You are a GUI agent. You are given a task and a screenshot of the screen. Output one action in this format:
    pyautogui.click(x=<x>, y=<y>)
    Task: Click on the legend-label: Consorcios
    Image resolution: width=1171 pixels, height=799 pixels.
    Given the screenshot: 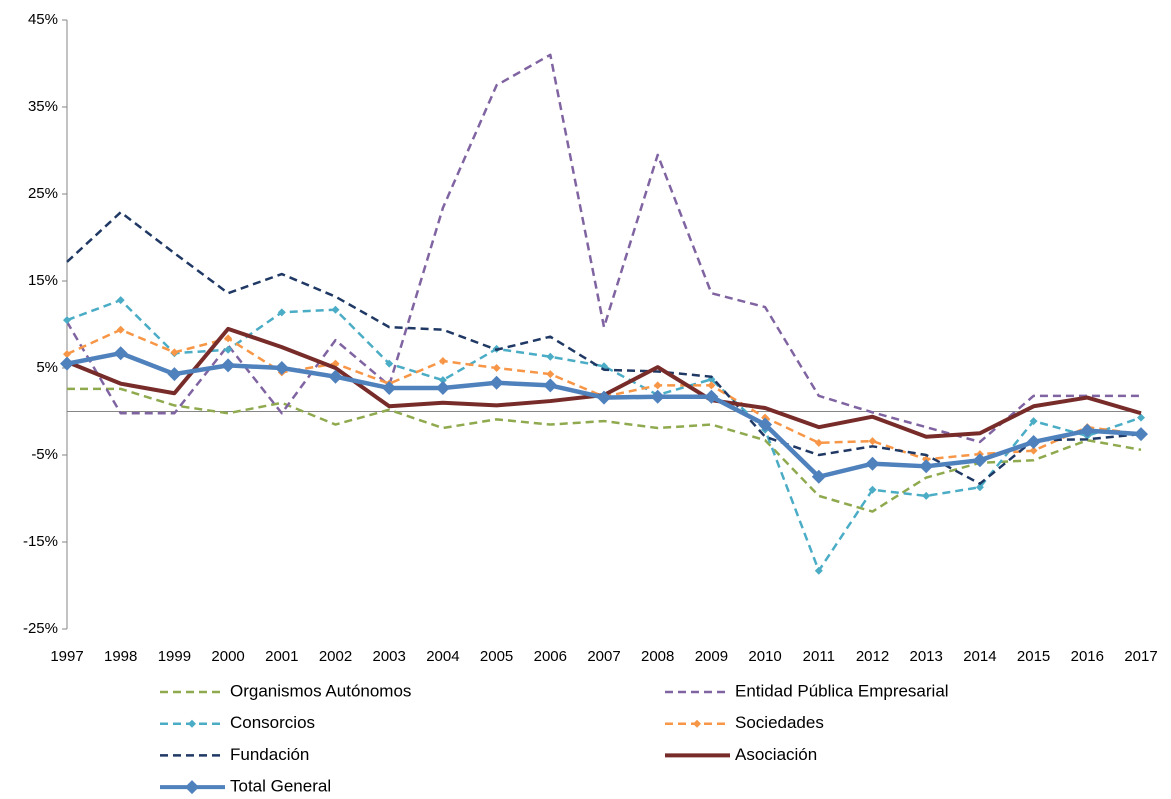 What is the action you would take?
    pyautogui.click(x=272, y=722)
    